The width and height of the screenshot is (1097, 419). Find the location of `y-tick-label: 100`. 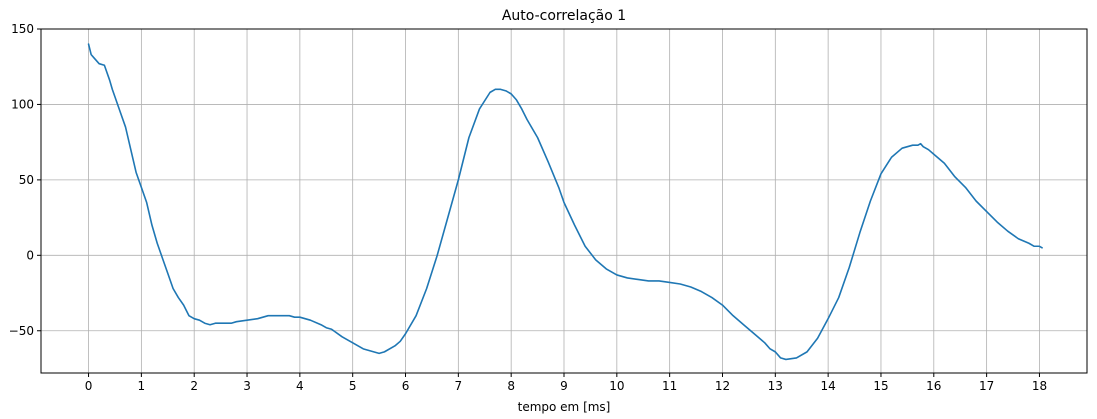

y-tick-label: 100 is located at coordinates (22, 104).